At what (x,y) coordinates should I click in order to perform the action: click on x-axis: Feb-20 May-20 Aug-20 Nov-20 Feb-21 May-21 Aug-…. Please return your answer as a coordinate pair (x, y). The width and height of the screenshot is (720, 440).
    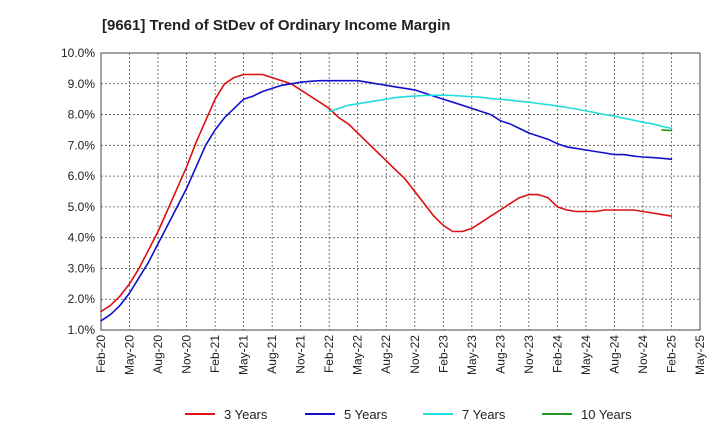
    Looking at the image, I should click on (400, 355).